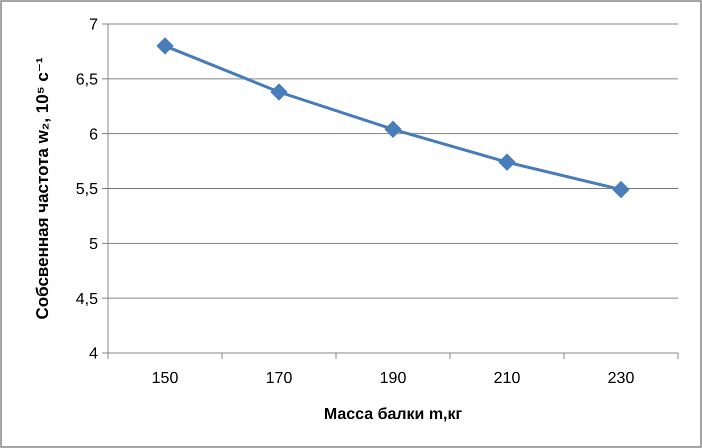 The image size is (702, 448). What do you see at coordinates (93, 244) in the screenshot?
I see `y-tick-label: 5` at bounding box center [93, 244].